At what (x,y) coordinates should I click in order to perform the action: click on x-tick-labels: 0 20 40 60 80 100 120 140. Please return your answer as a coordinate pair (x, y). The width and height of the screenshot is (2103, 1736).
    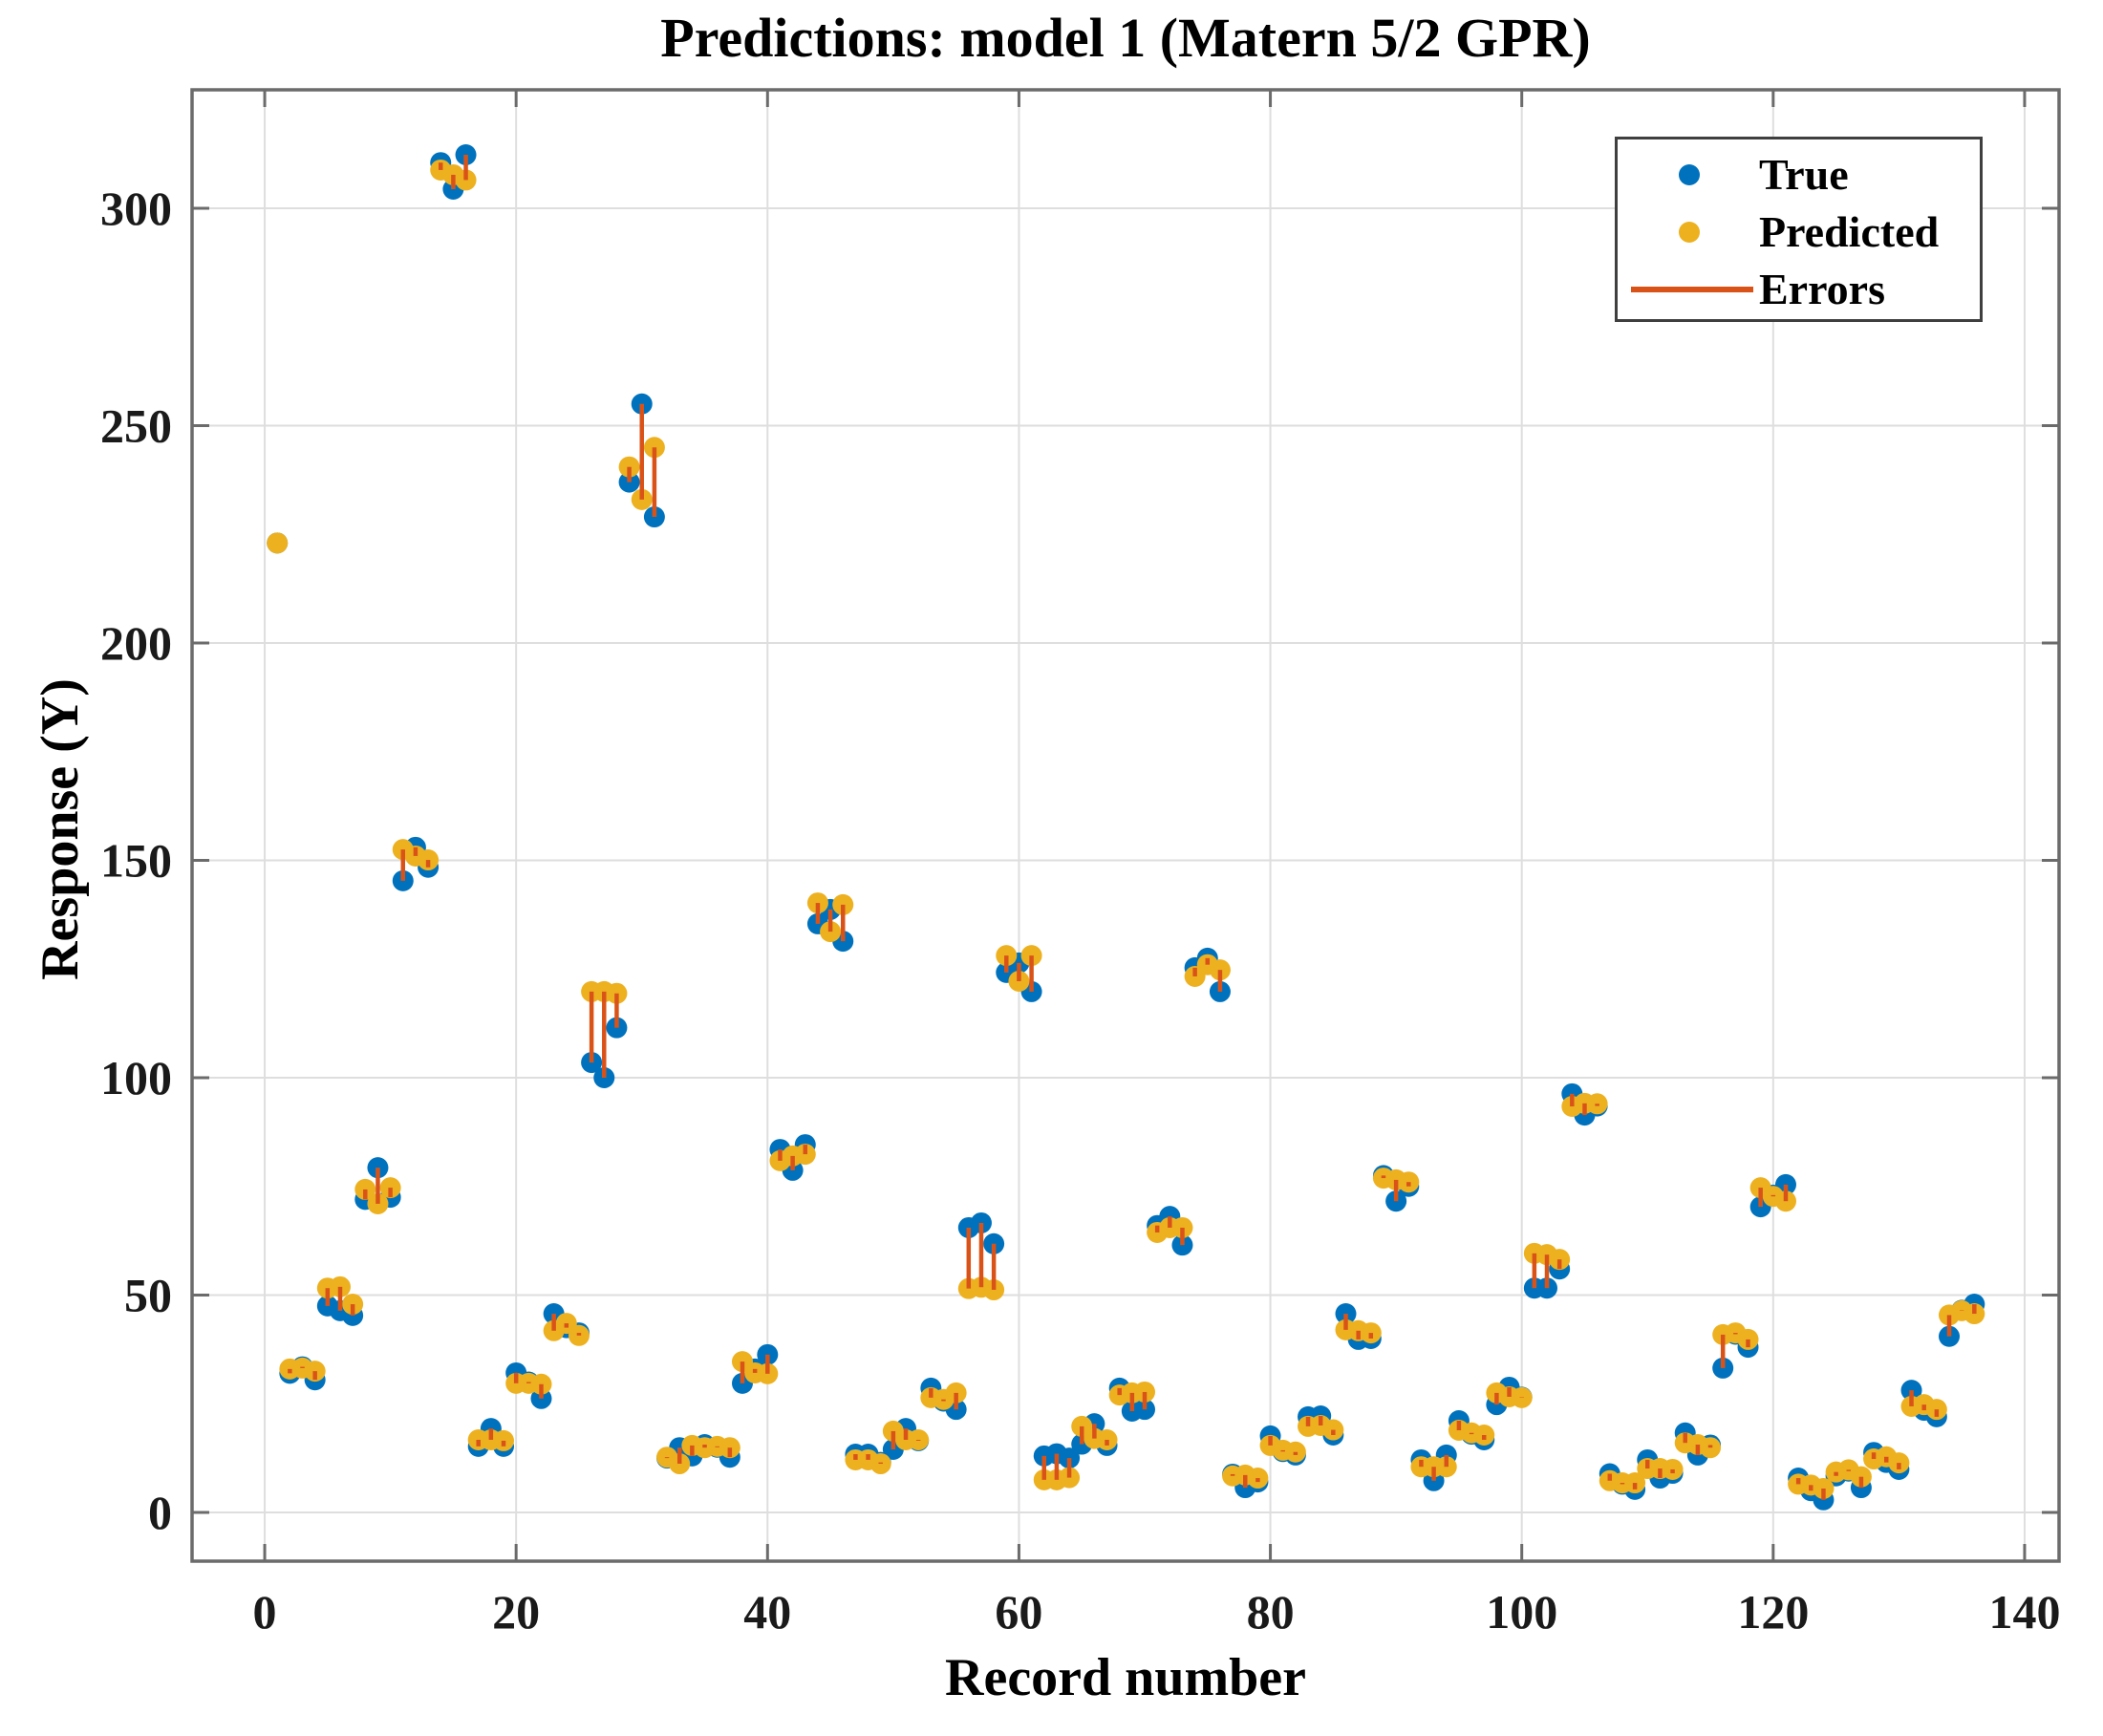
    Looking at the image, I should click on (1157, 1612).